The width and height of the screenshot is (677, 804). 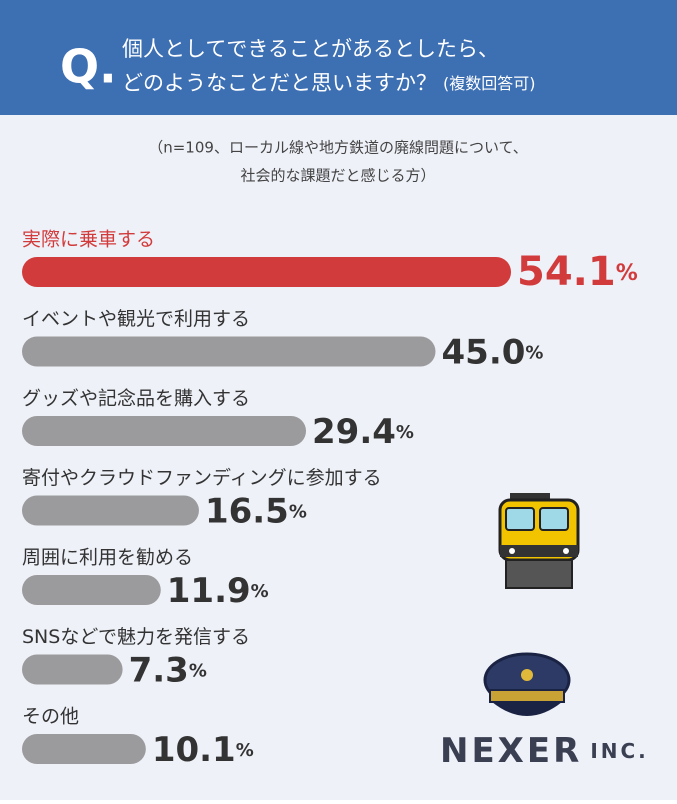 I want to click on title: どのようなことだと思いますか？, so click(x=279, y=83).